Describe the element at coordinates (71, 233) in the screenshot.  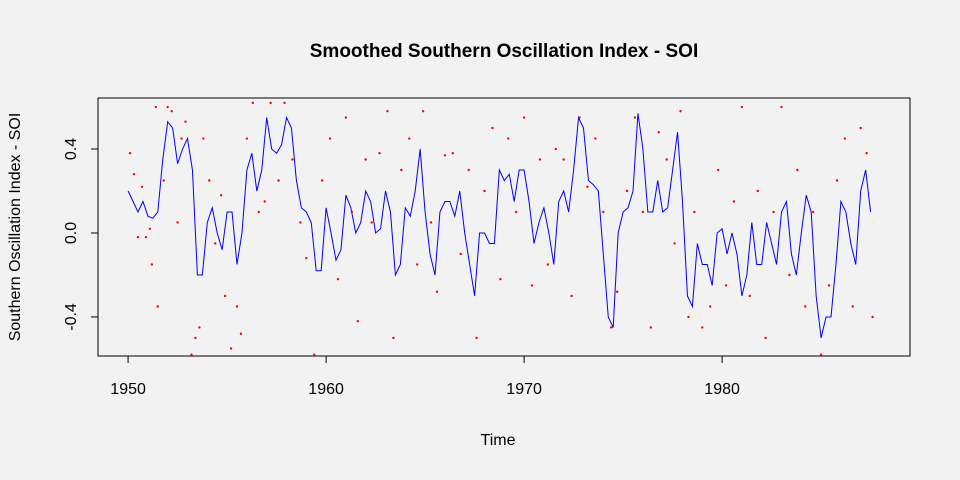
I see `y-tick-label: 0.0` at that location.